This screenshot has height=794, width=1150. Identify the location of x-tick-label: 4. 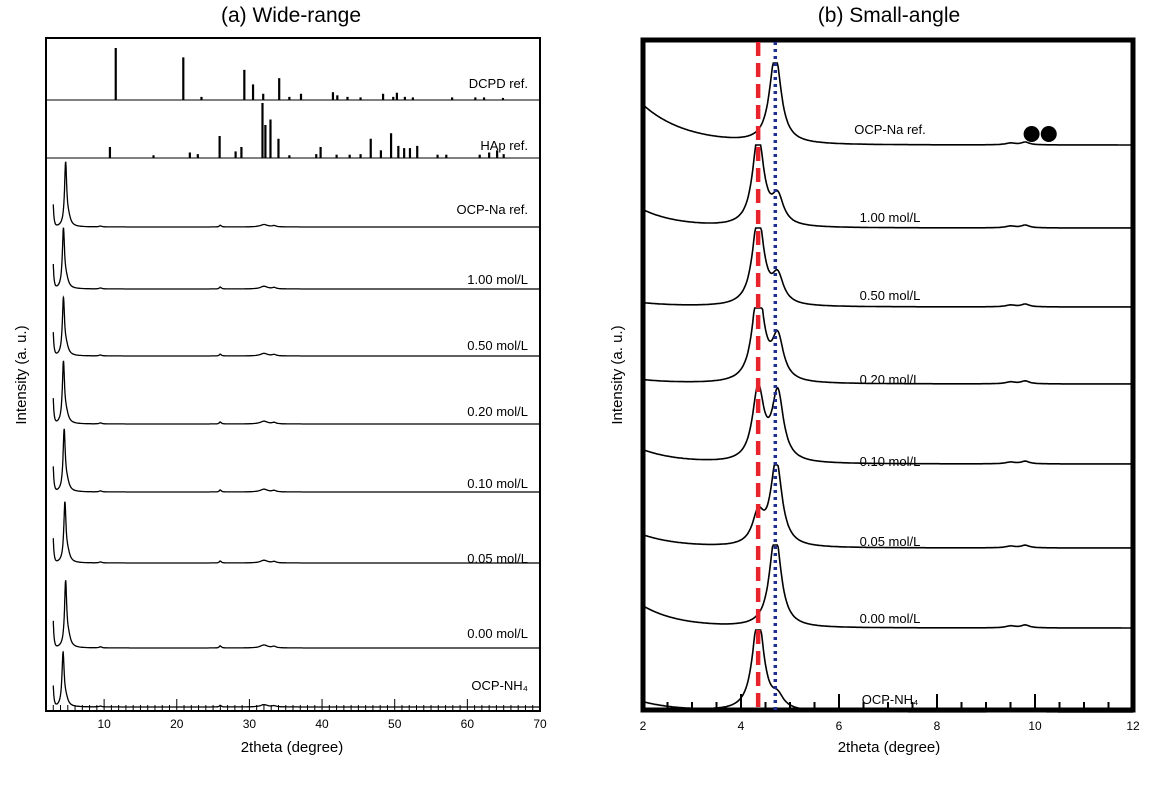
(741, 726).